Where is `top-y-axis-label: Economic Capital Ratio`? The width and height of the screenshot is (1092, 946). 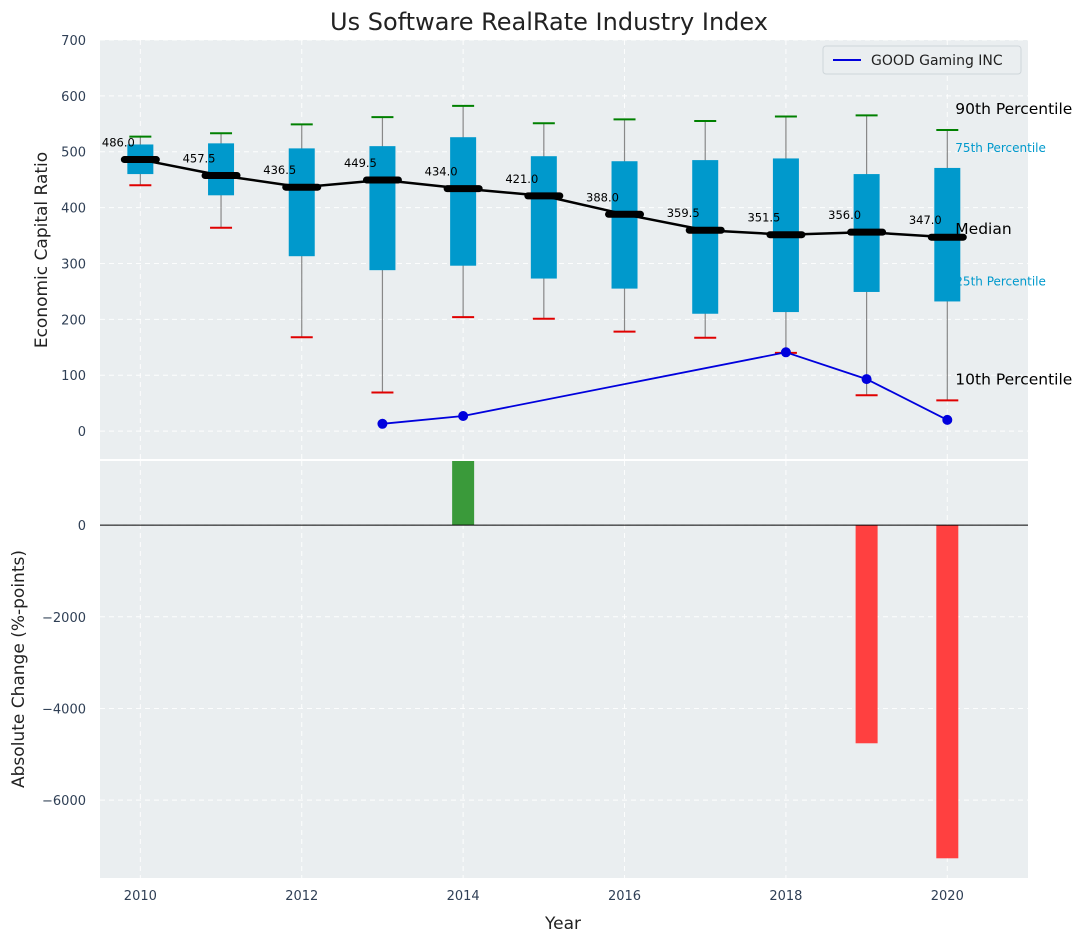 top-y-axis-label: Economic Capital Ratio is located at coordinates (42, 250).